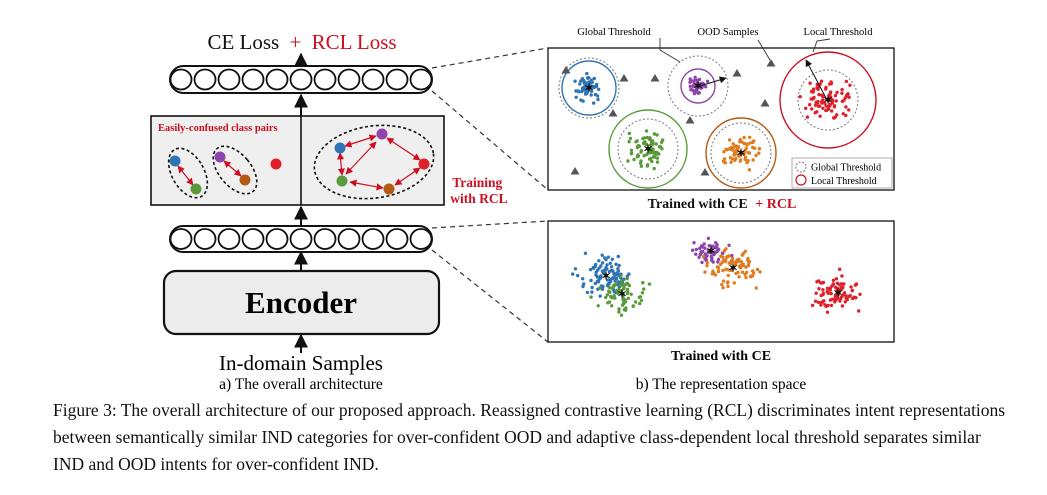  I want to click on input-label: In-domain Samples, so click(301, 363).